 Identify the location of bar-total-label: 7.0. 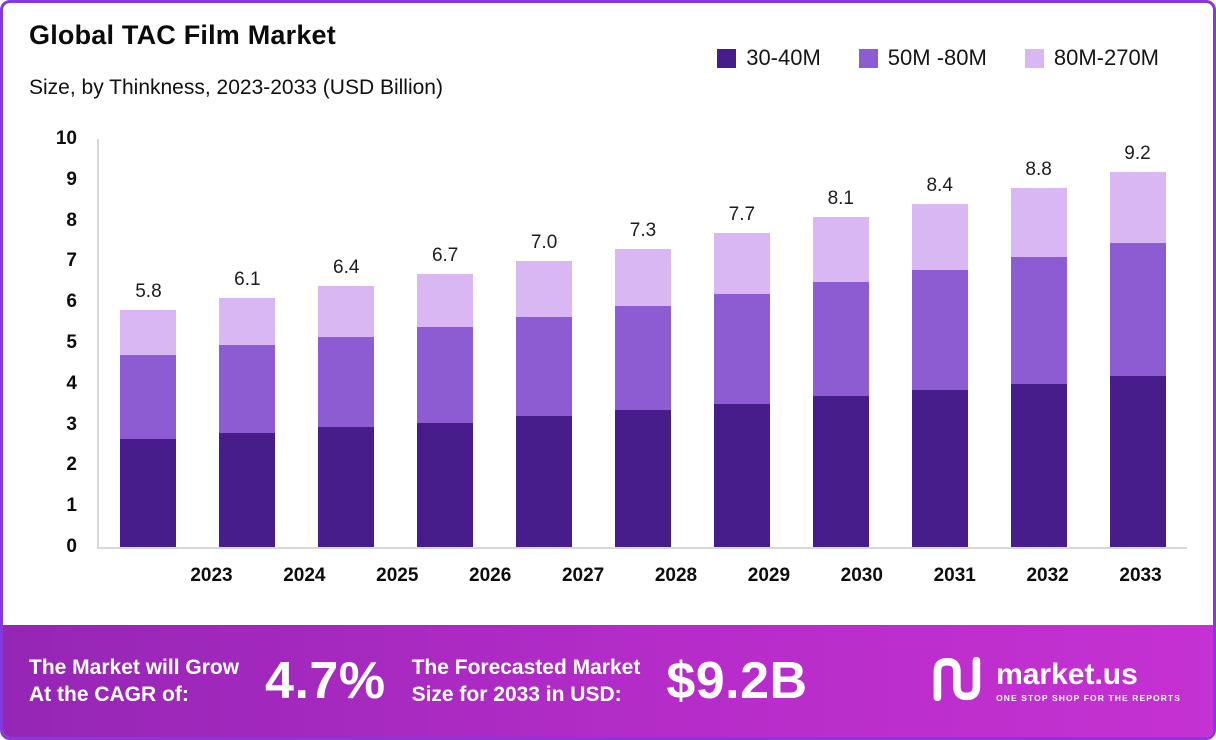
(544, 243).